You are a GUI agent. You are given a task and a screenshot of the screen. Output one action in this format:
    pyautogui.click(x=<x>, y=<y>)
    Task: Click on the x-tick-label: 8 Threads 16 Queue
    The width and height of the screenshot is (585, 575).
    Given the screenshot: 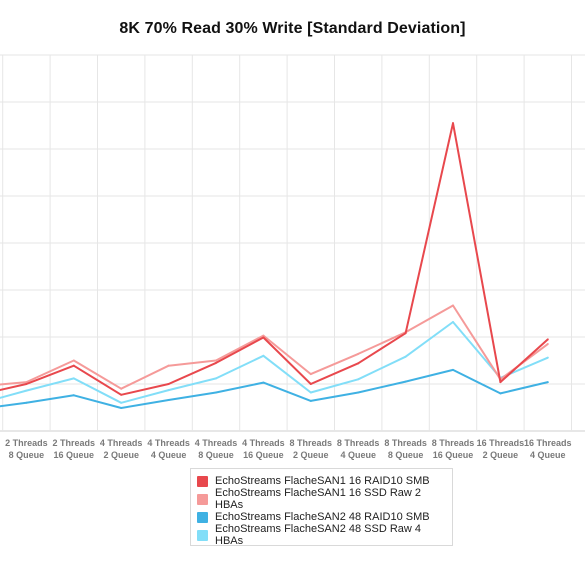 What is the action you would take?
    pyautogui.click(x=453, y=449)
    